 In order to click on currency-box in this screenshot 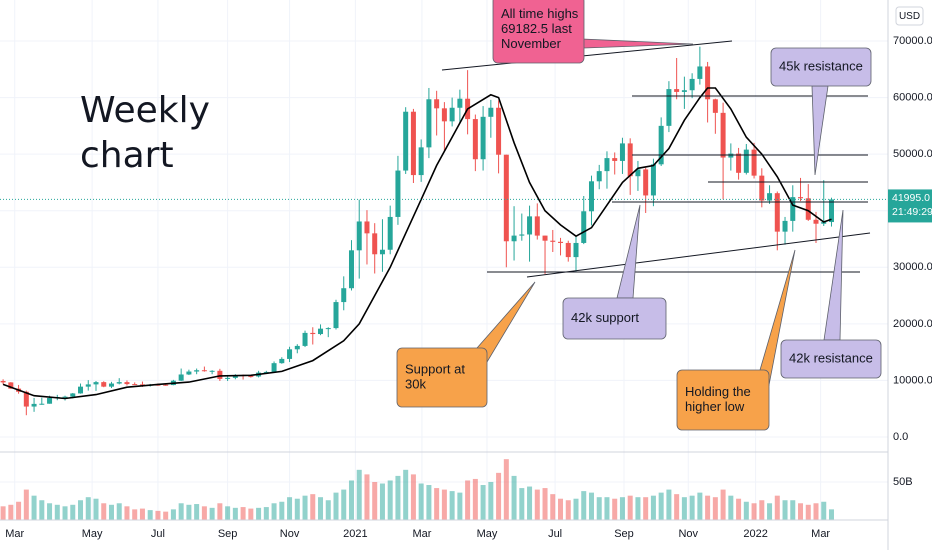, I will do `click(909, 16)`.